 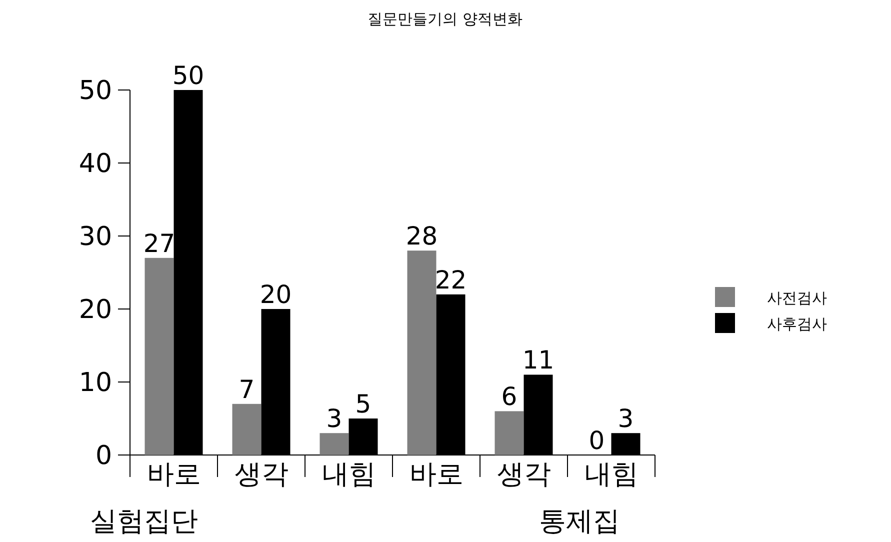 I want to click on data-label: 50, so click(x=188, y=75).